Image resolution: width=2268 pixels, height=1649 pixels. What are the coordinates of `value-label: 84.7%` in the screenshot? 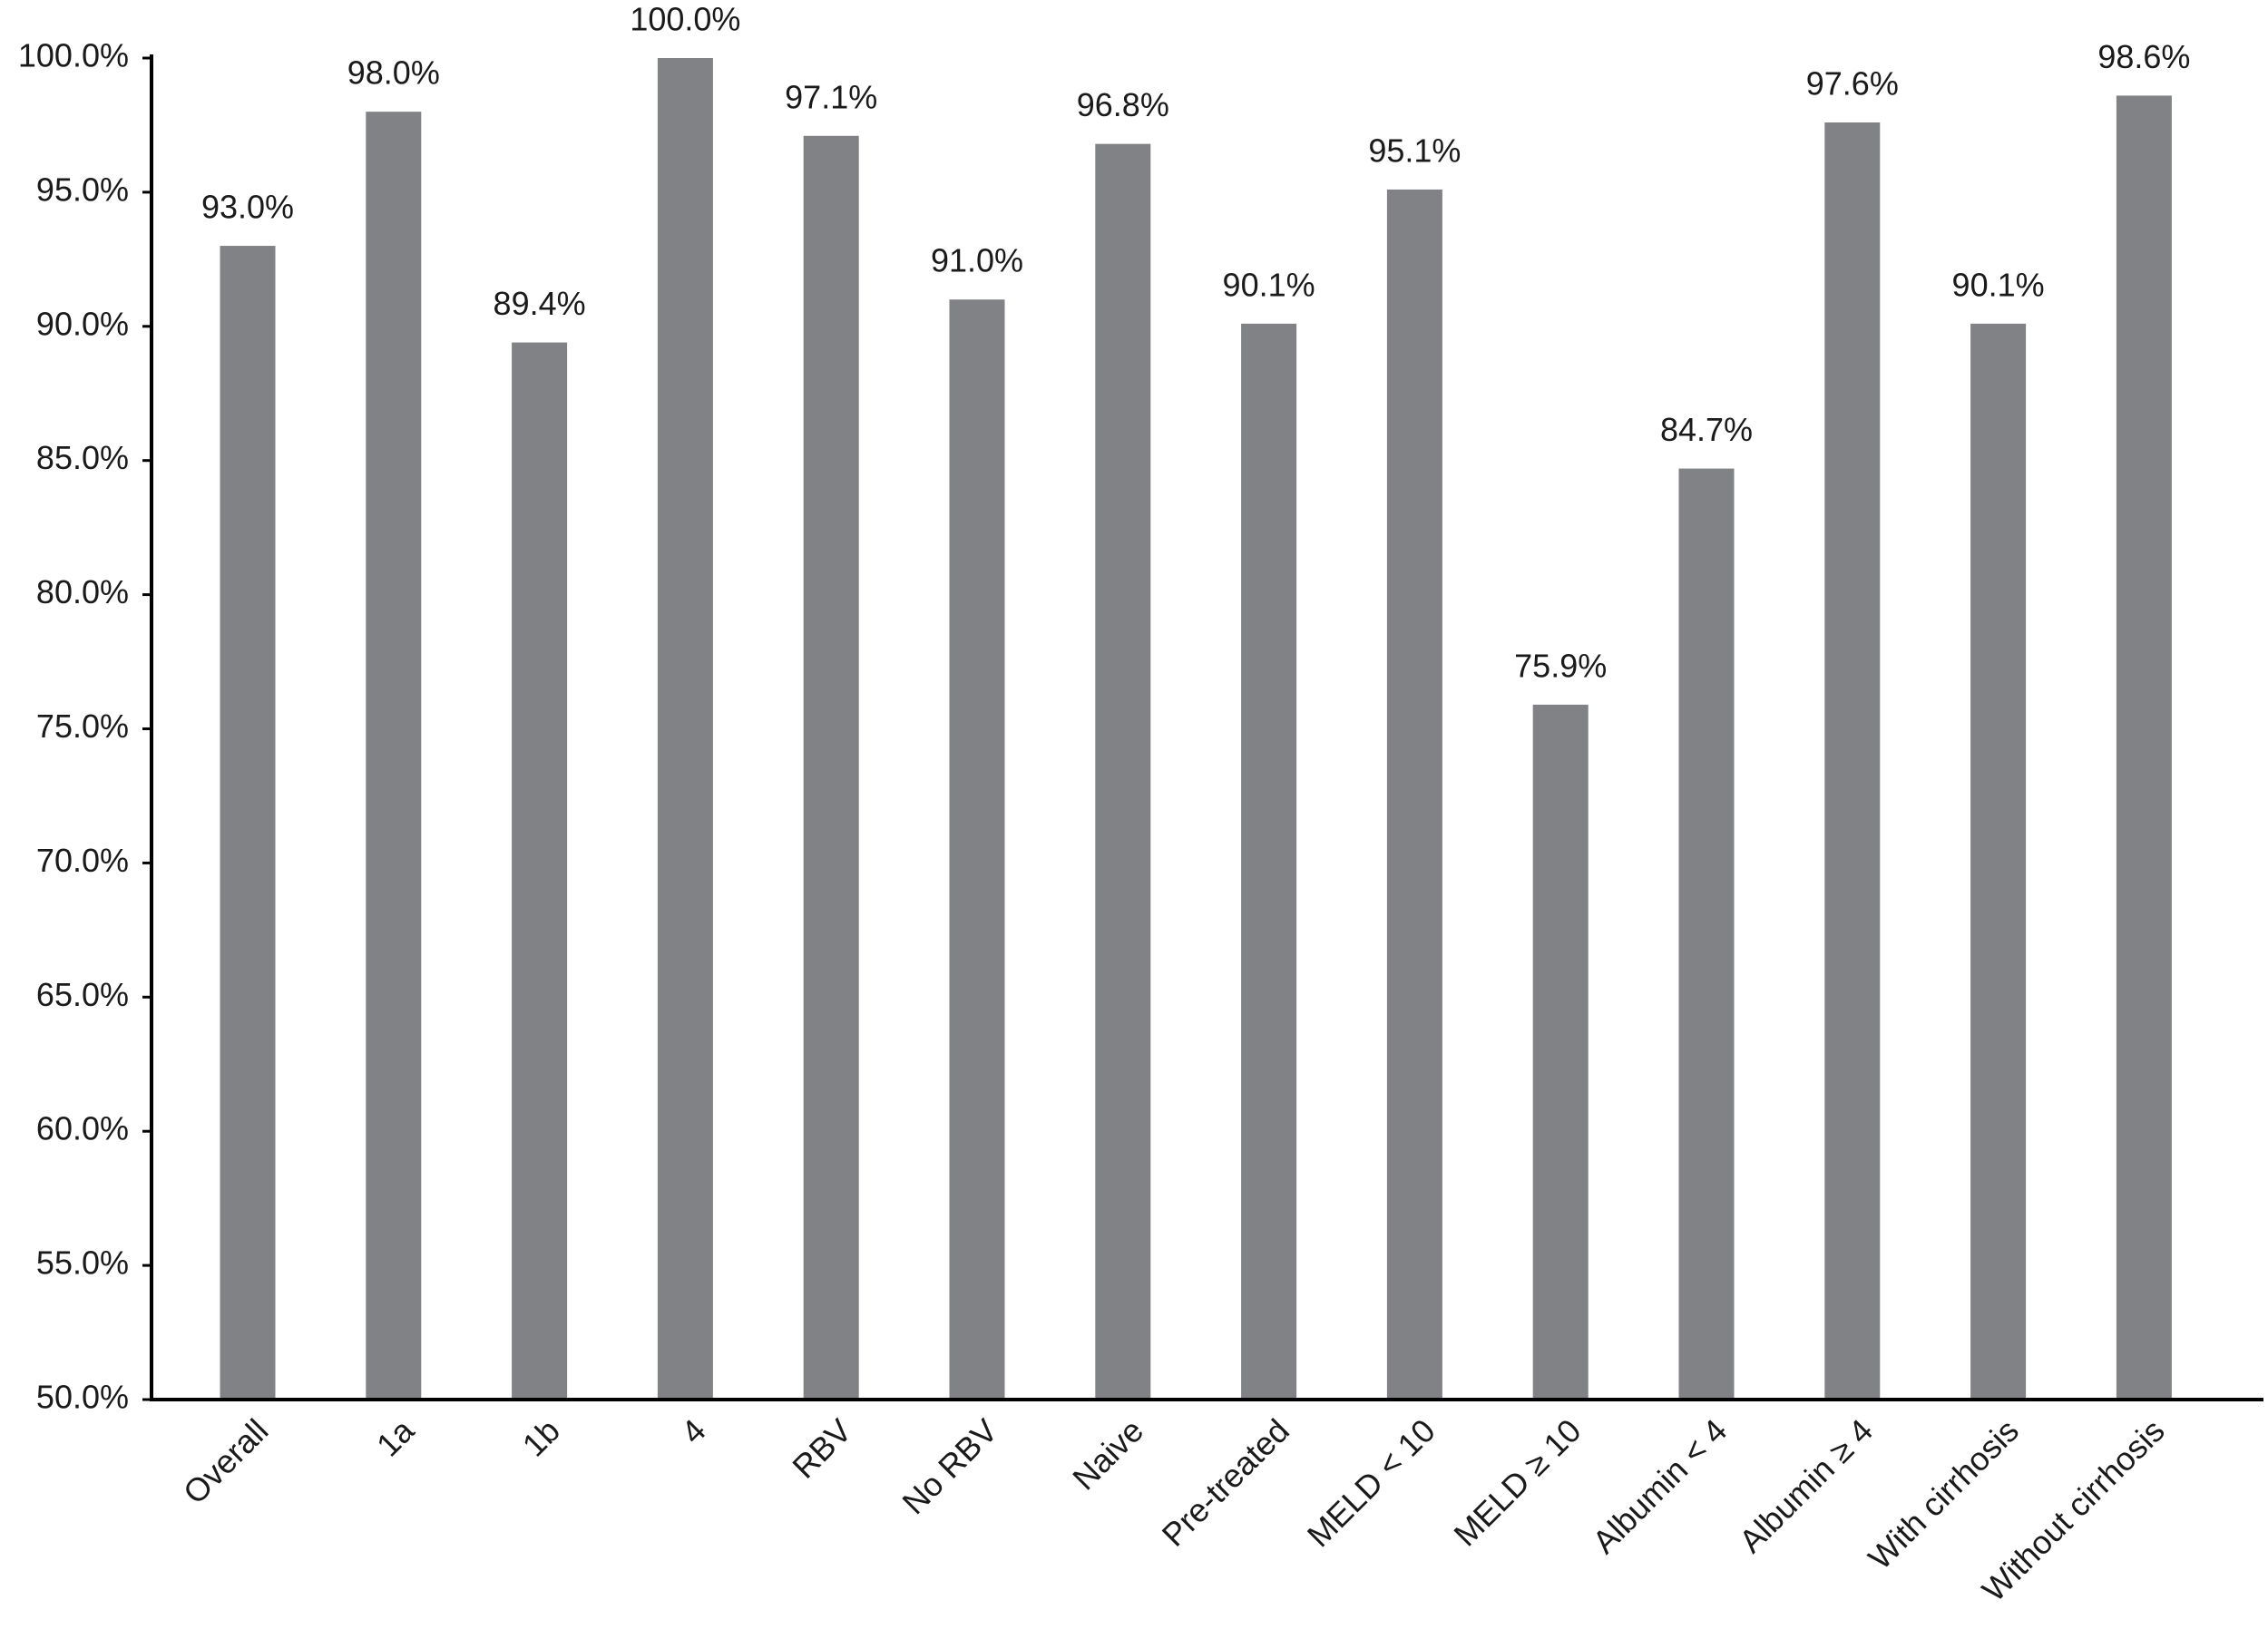 It's located at (1706, 429).